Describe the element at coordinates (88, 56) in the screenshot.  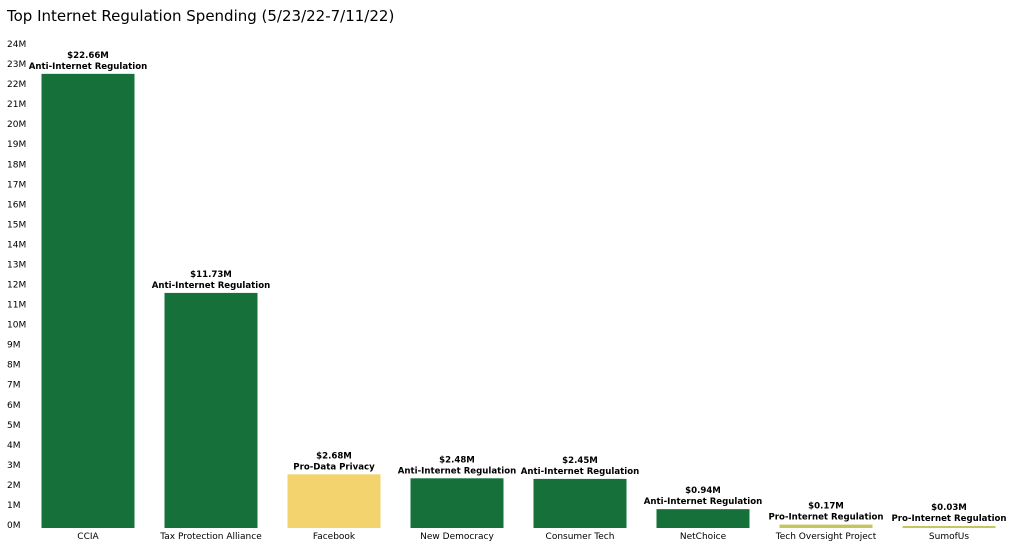
I see `data-label-value: $22.66M` at that location.